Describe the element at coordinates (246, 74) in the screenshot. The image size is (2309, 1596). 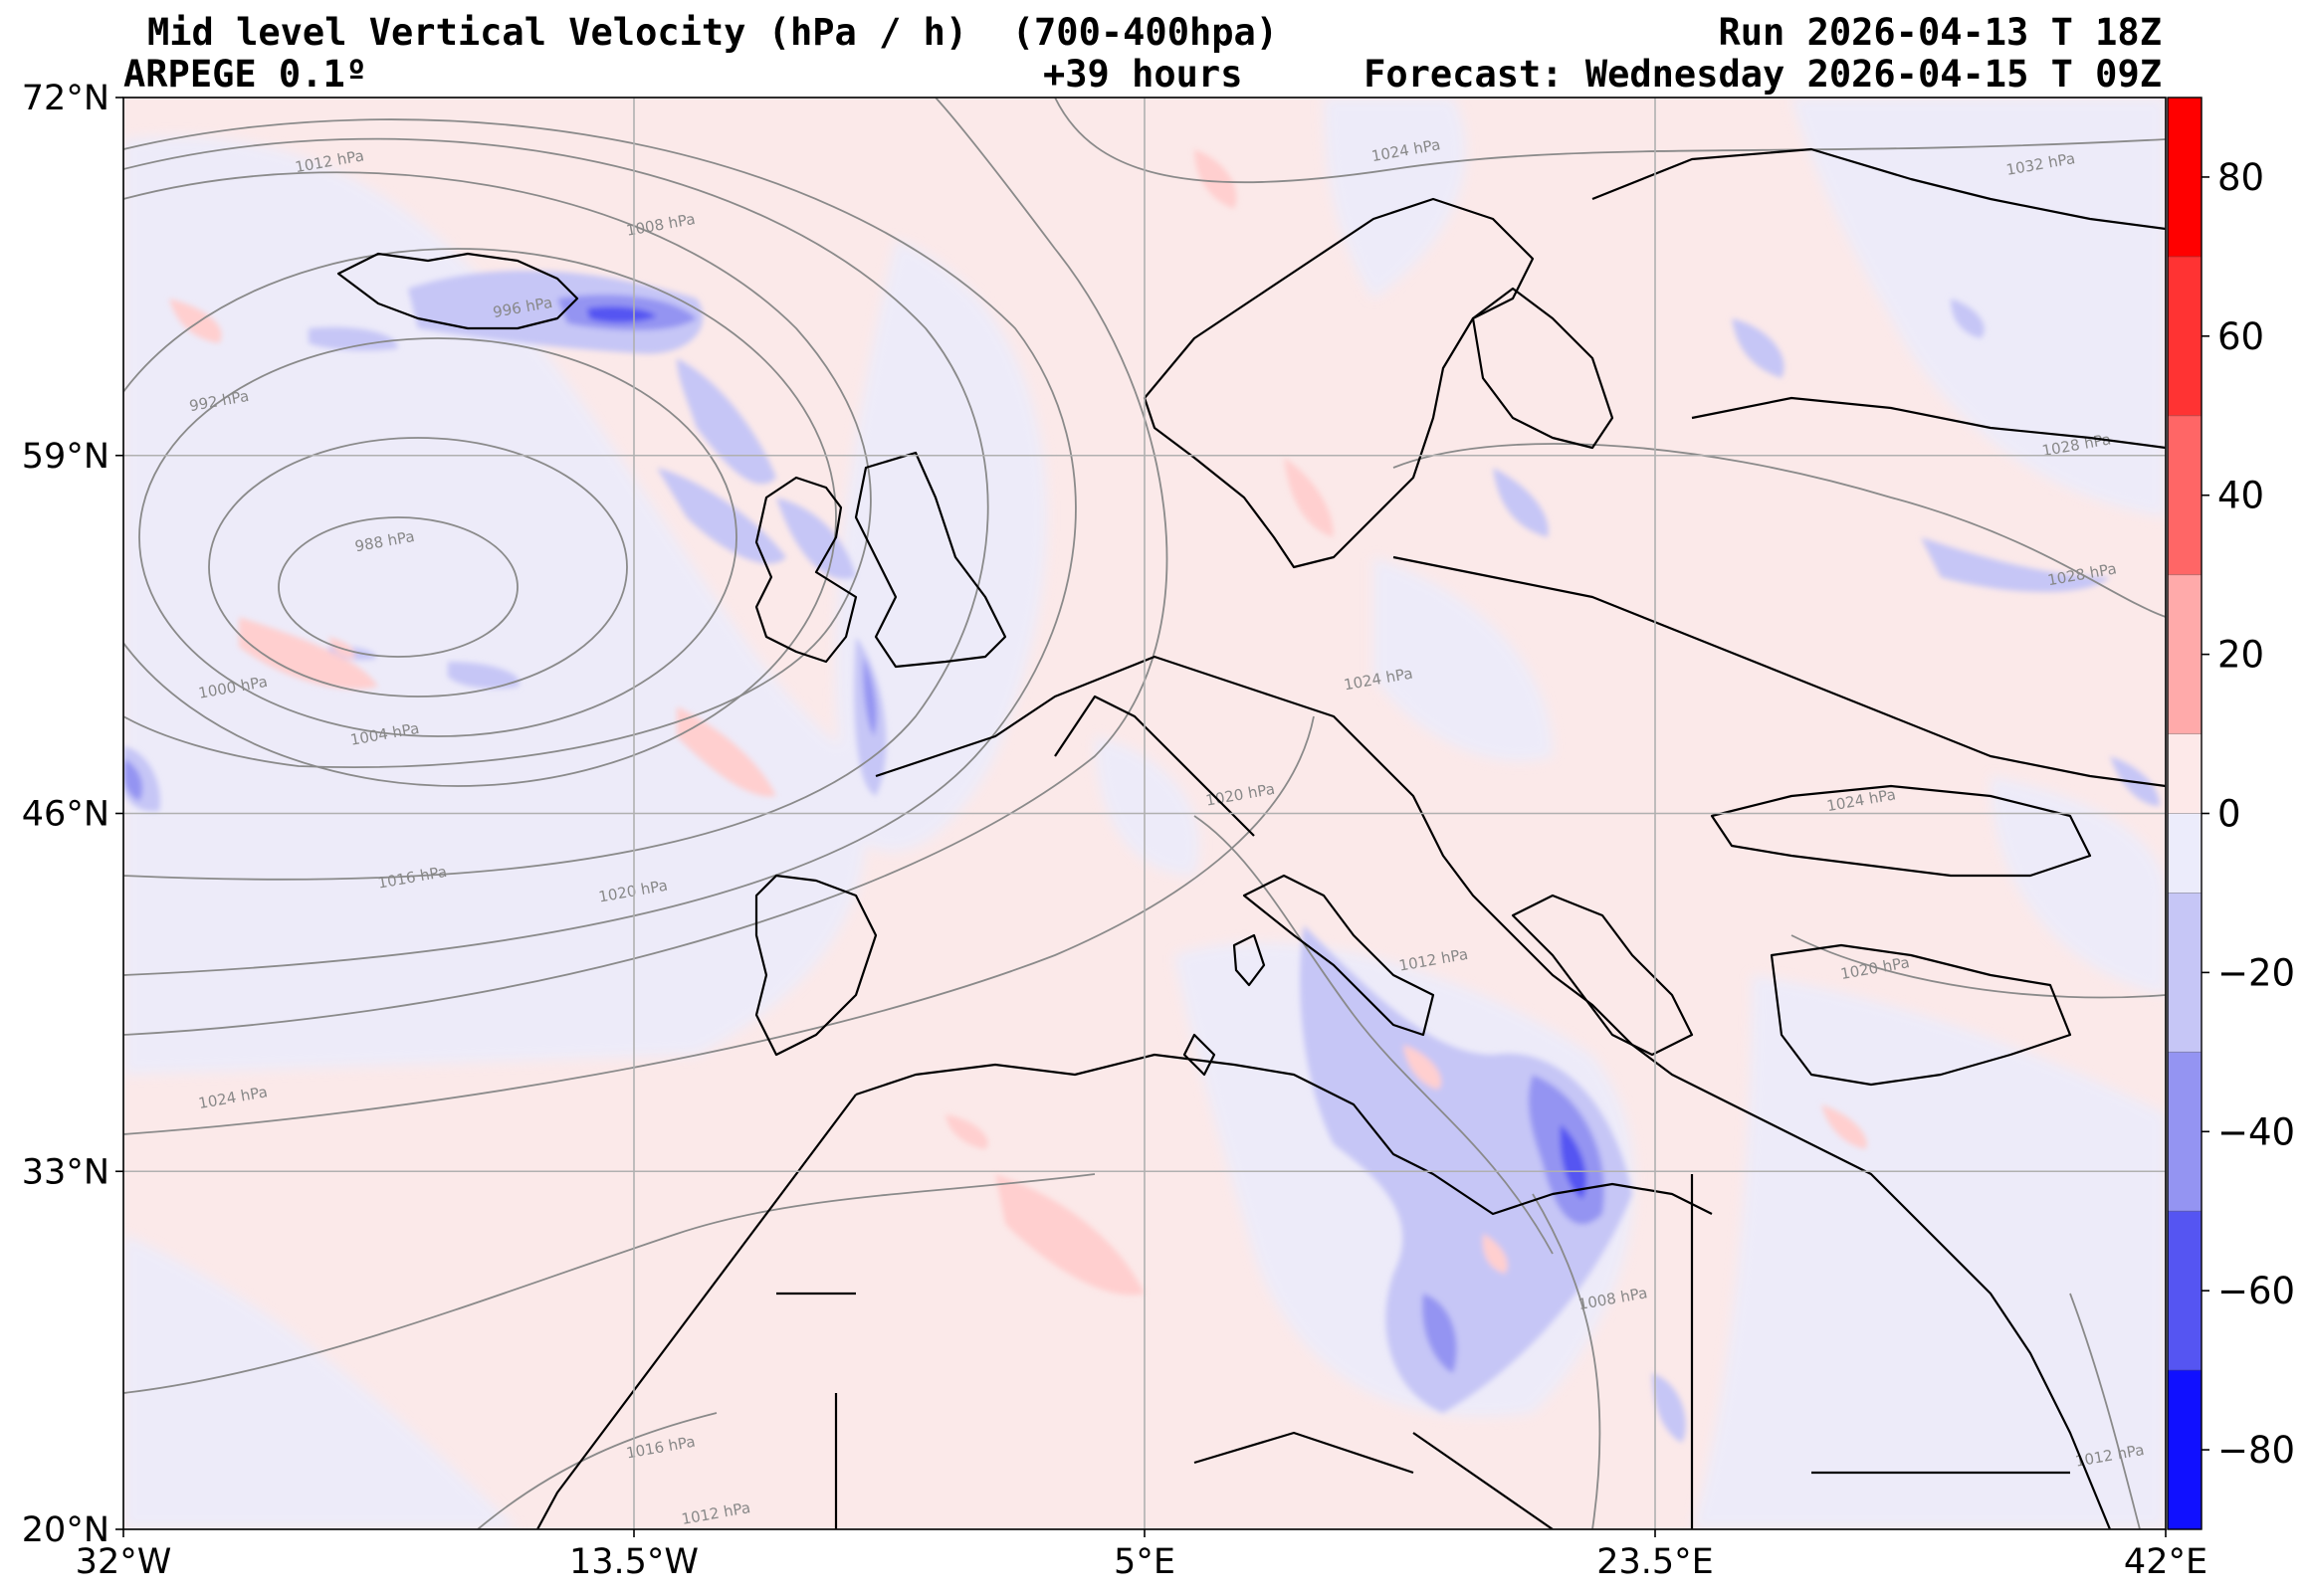
I see `model-name: ARPEGE 0.1º` at that location.